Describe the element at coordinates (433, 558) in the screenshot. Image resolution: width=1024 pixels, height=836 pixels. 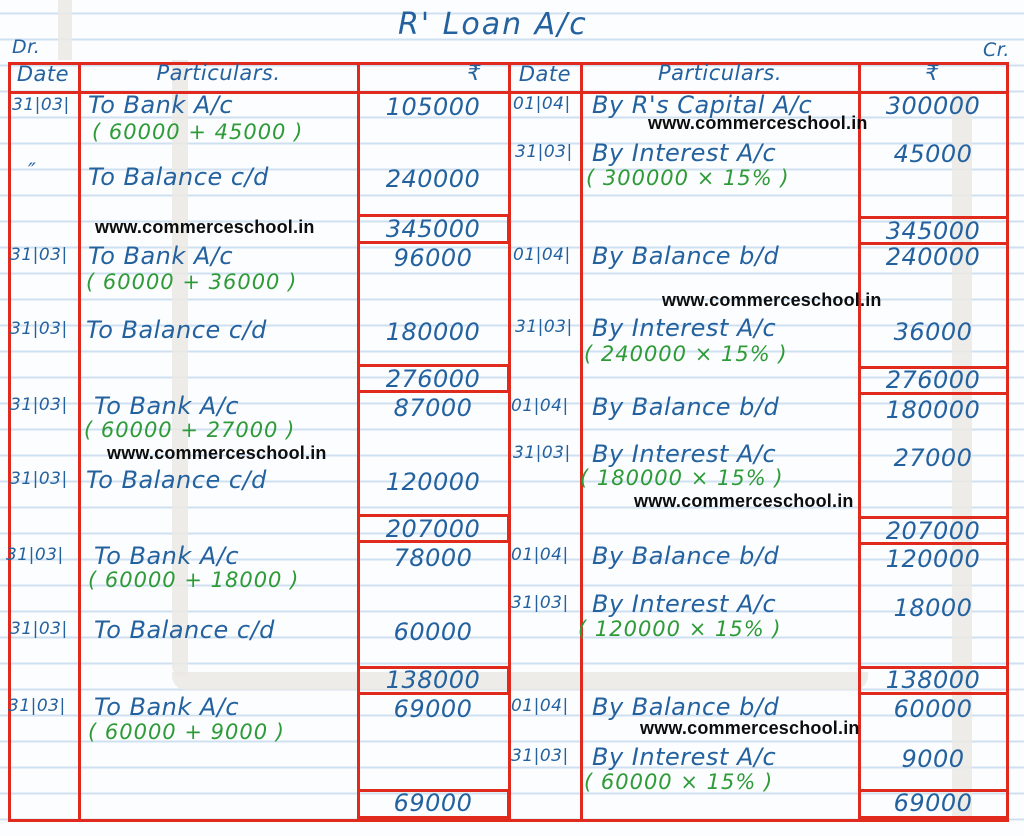
I see `entry-amount: 78000` at that location.